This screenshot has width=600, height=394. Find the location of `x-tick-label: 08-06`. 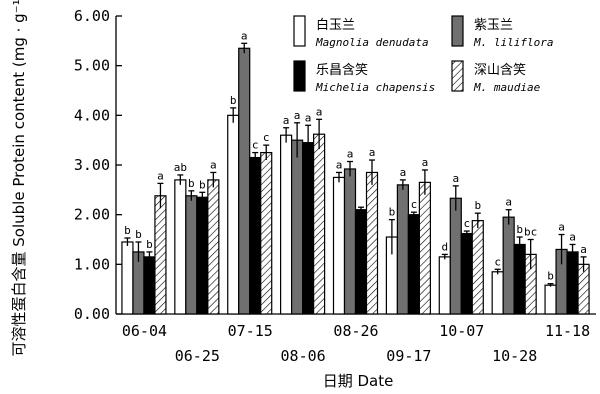

x-tick-label: 08-06 is located at coordinates (303, 356).